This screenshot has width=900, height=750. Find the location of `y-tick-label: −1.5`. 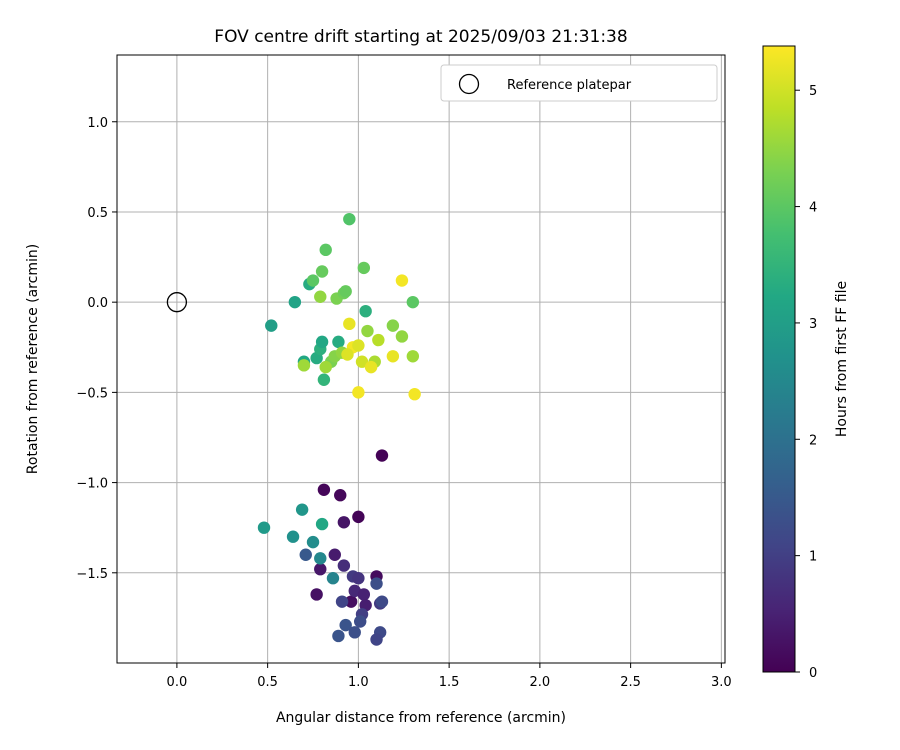

y-tick-label: −1.5 is located at coordinates (92, 574).